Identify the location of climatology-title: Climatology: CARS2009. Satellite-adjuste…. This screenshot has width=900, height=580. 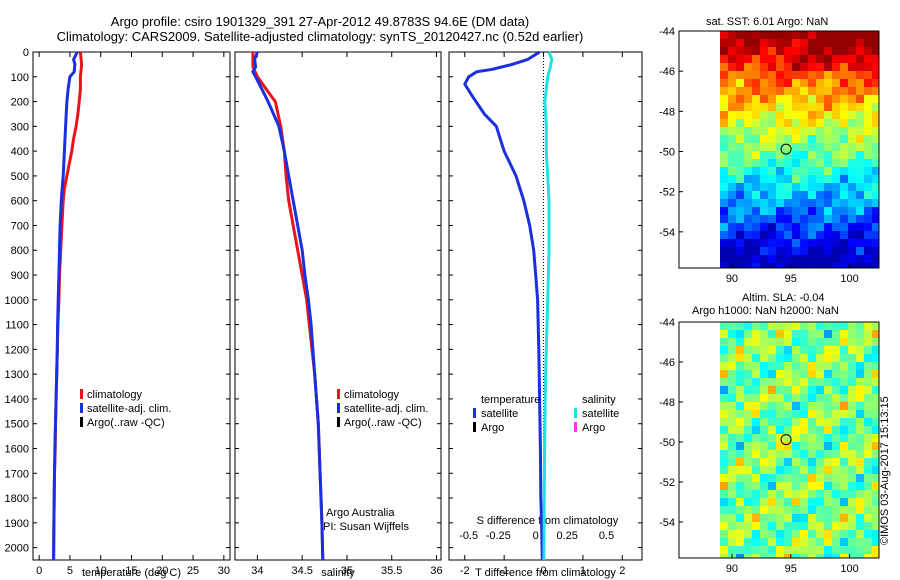
(320, 36).